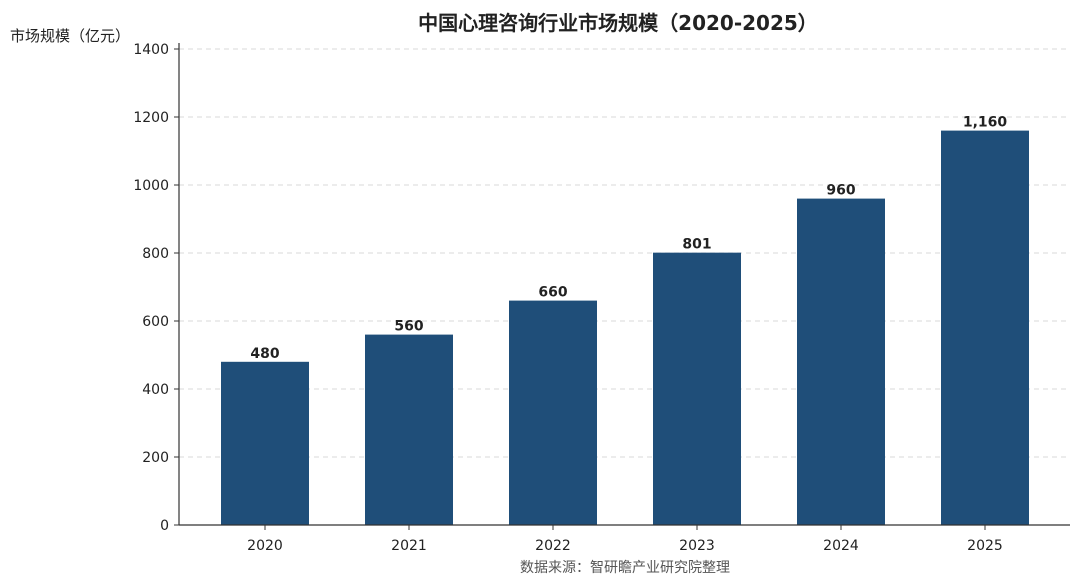 This screenshot has height=586, width=1080. What do you see at coordinates (155, 322) in the screenshot?
I see `y-tick-label: 600` at bounding box center [155, 322].